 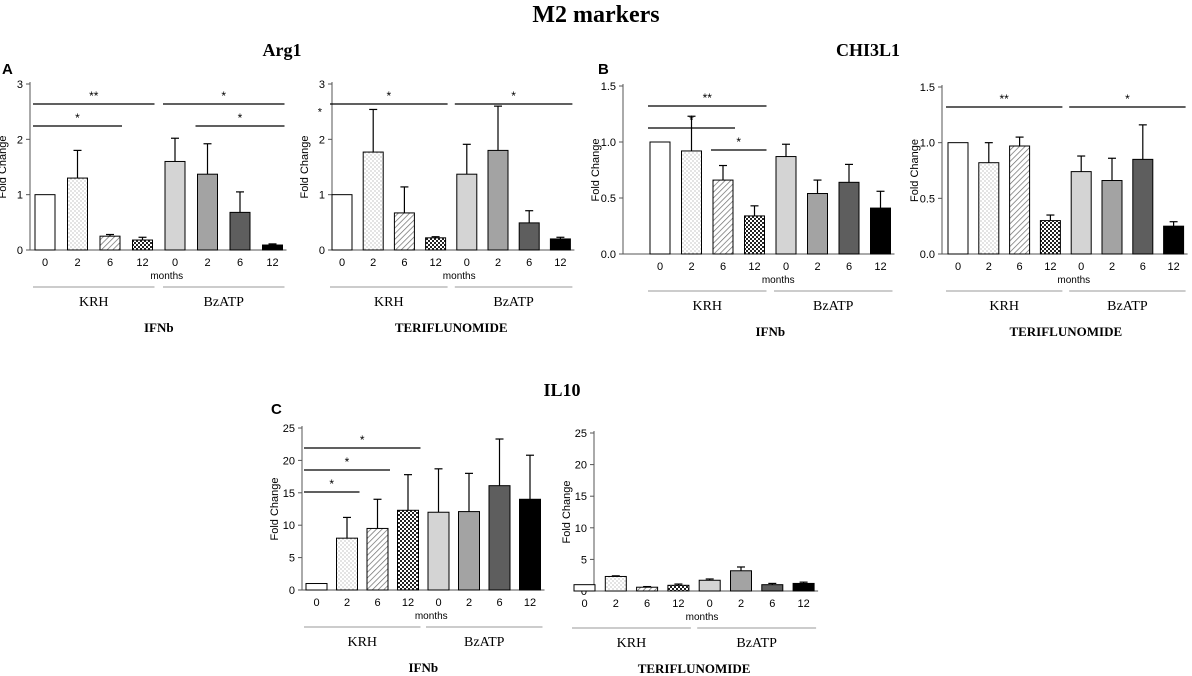 What do you see at coordinates (584, 560) in the screenshot?
I see `y-tick-label: 5` at bounding box center [584, 560].